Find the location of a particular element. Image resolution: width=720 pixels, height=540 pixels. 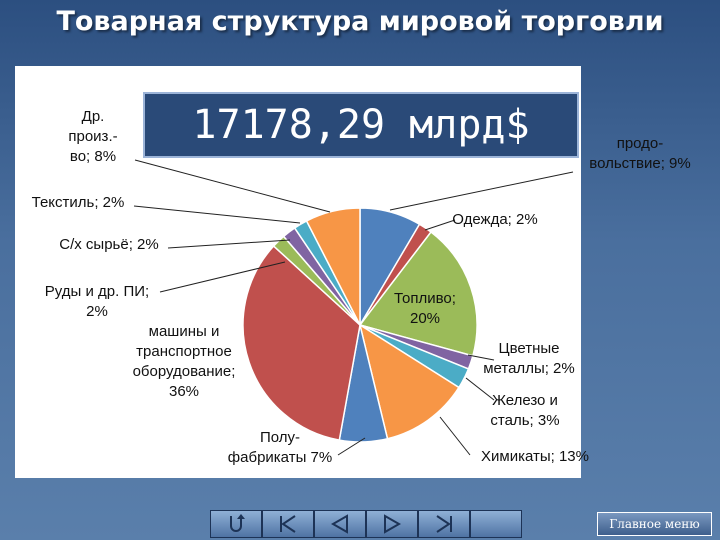

slice-label-line: Одежда; 2% is located at coordinates (494, 219).